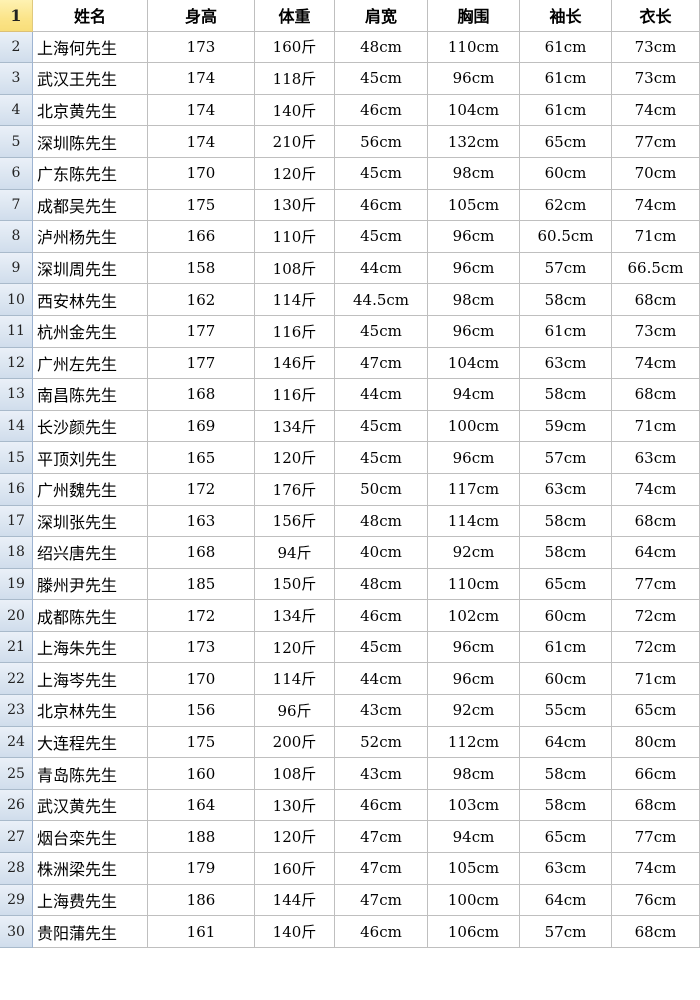 Image resolution: width=700 pixels, height=1000 pixels. What do you see at coordinates (656, 742) in the screenshot?
I see `length-cell: 80cm` at bounding box center [656, 742].